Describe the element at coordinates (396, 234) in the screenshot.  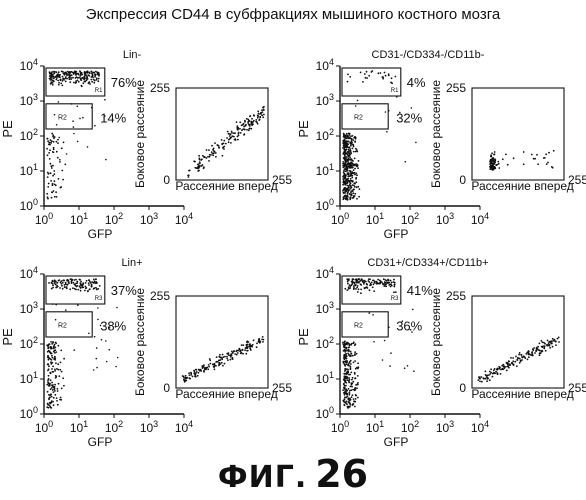
I see `x-axis-label: GFP` at that location.